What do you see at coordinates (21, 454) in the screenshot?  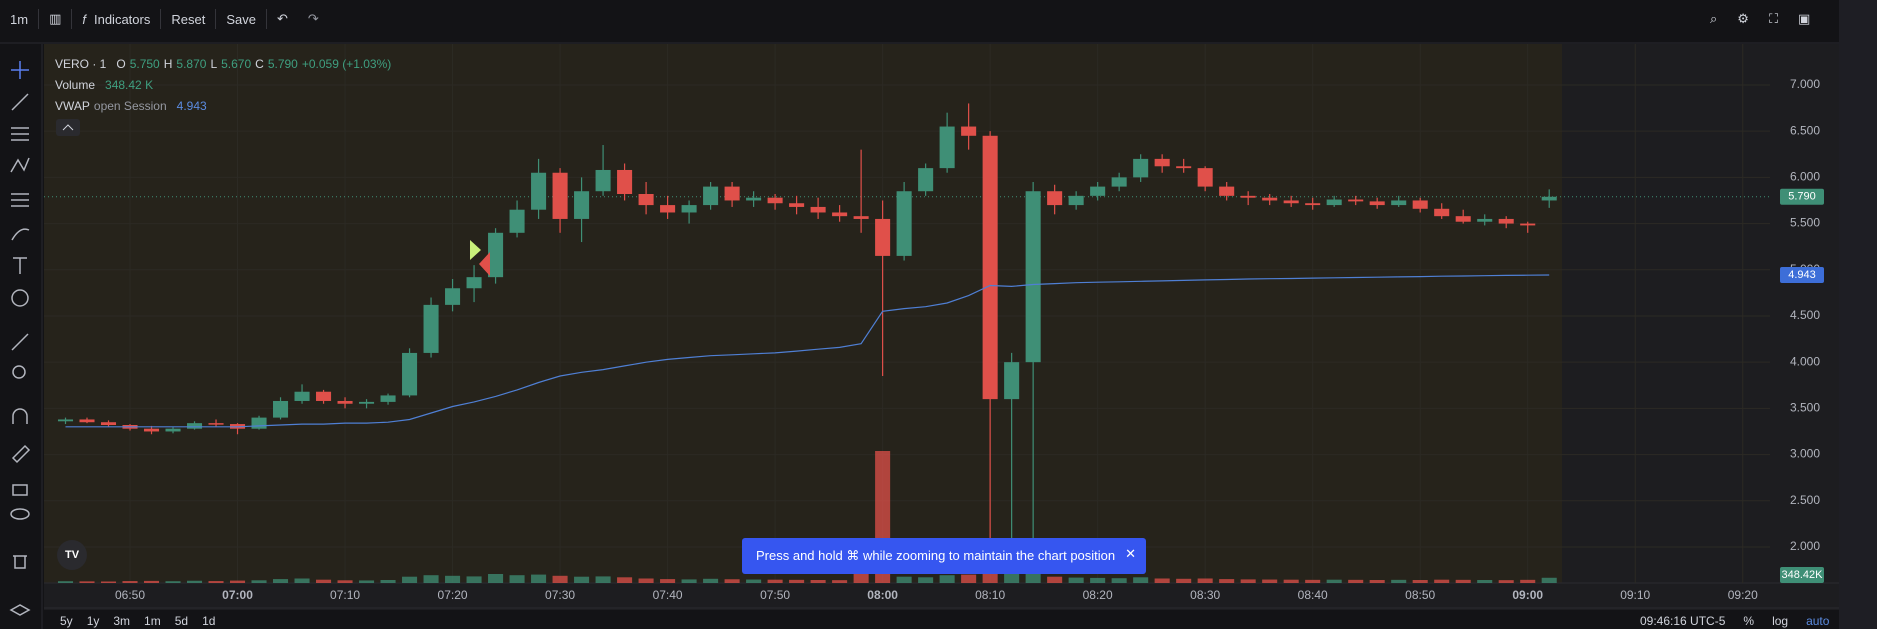 I see `drawing-mode-icon` at bounding box center [21, 454].